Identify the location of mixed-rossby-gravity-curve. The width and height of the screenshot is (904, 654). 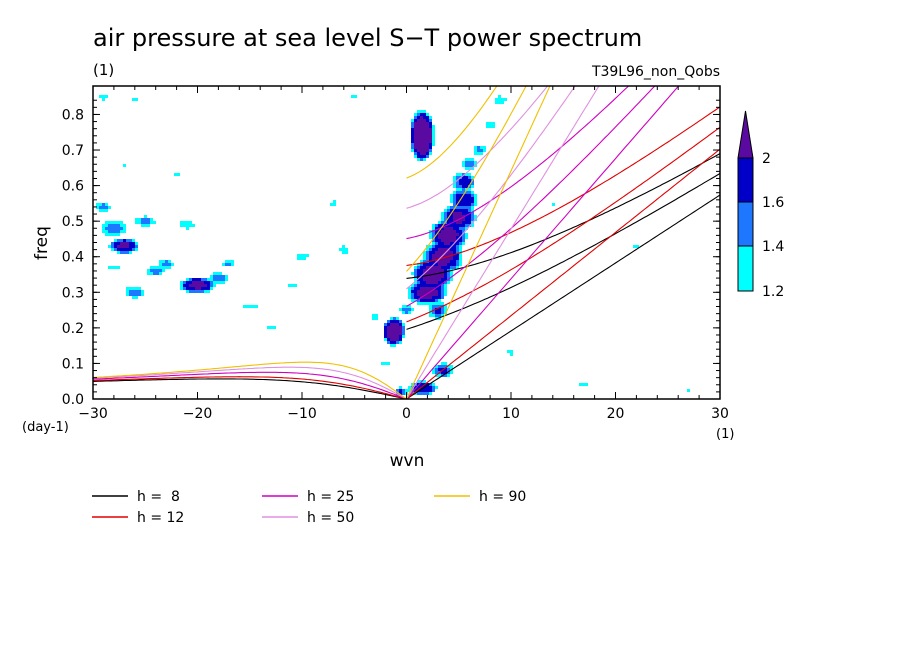
(531, 196).